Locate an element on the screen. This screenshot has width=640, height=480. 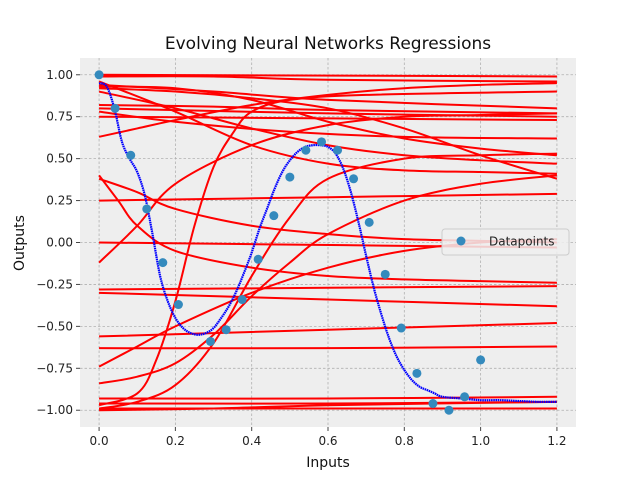
x-tick-label: 0.4 is located at coordinates (251, 441).